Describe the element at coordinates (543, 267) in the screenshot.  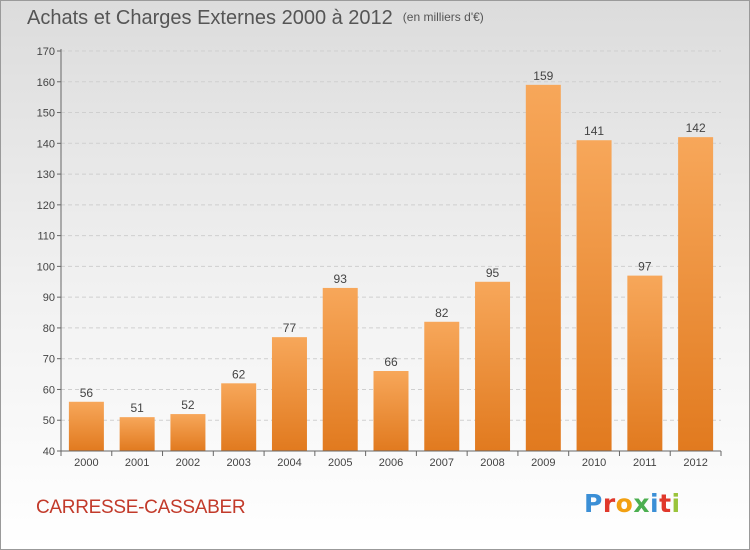
I see `bar-2009` at that location.